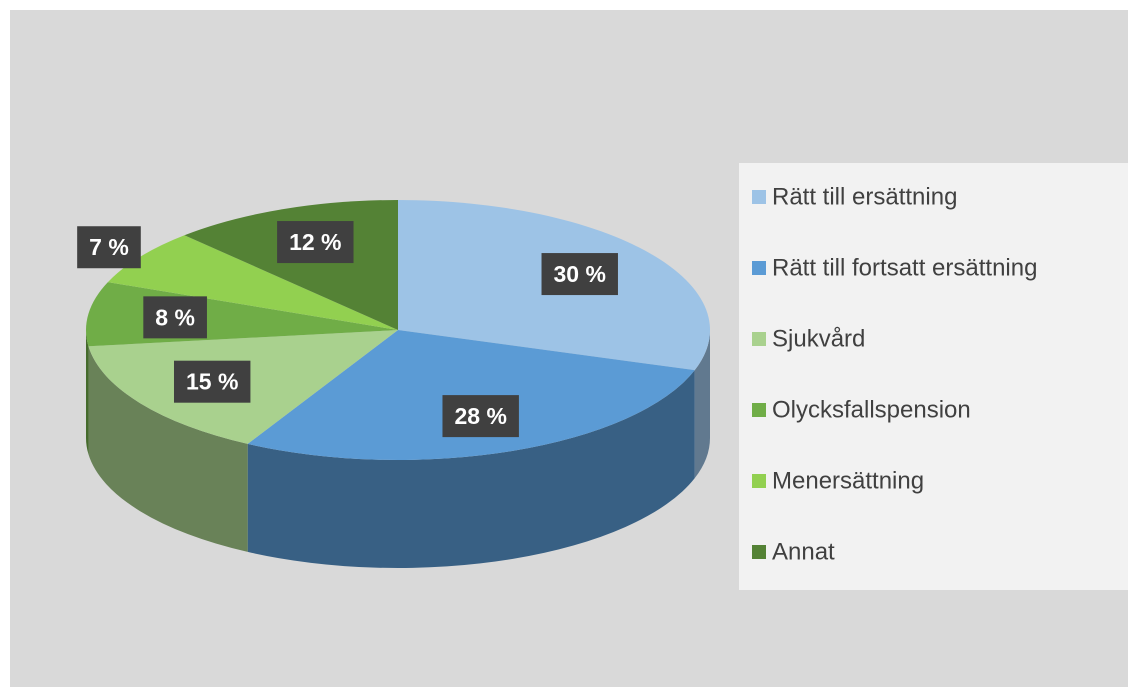  I want to click on data-label-text: 28 %, so click(480, 416).